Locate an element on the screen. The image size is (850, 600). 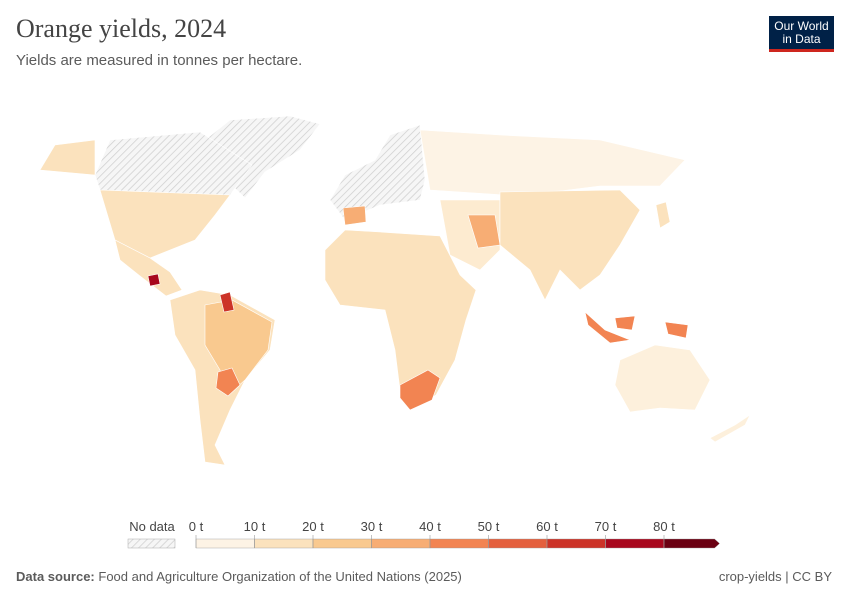
guyana is located at coordinates (227, 302).